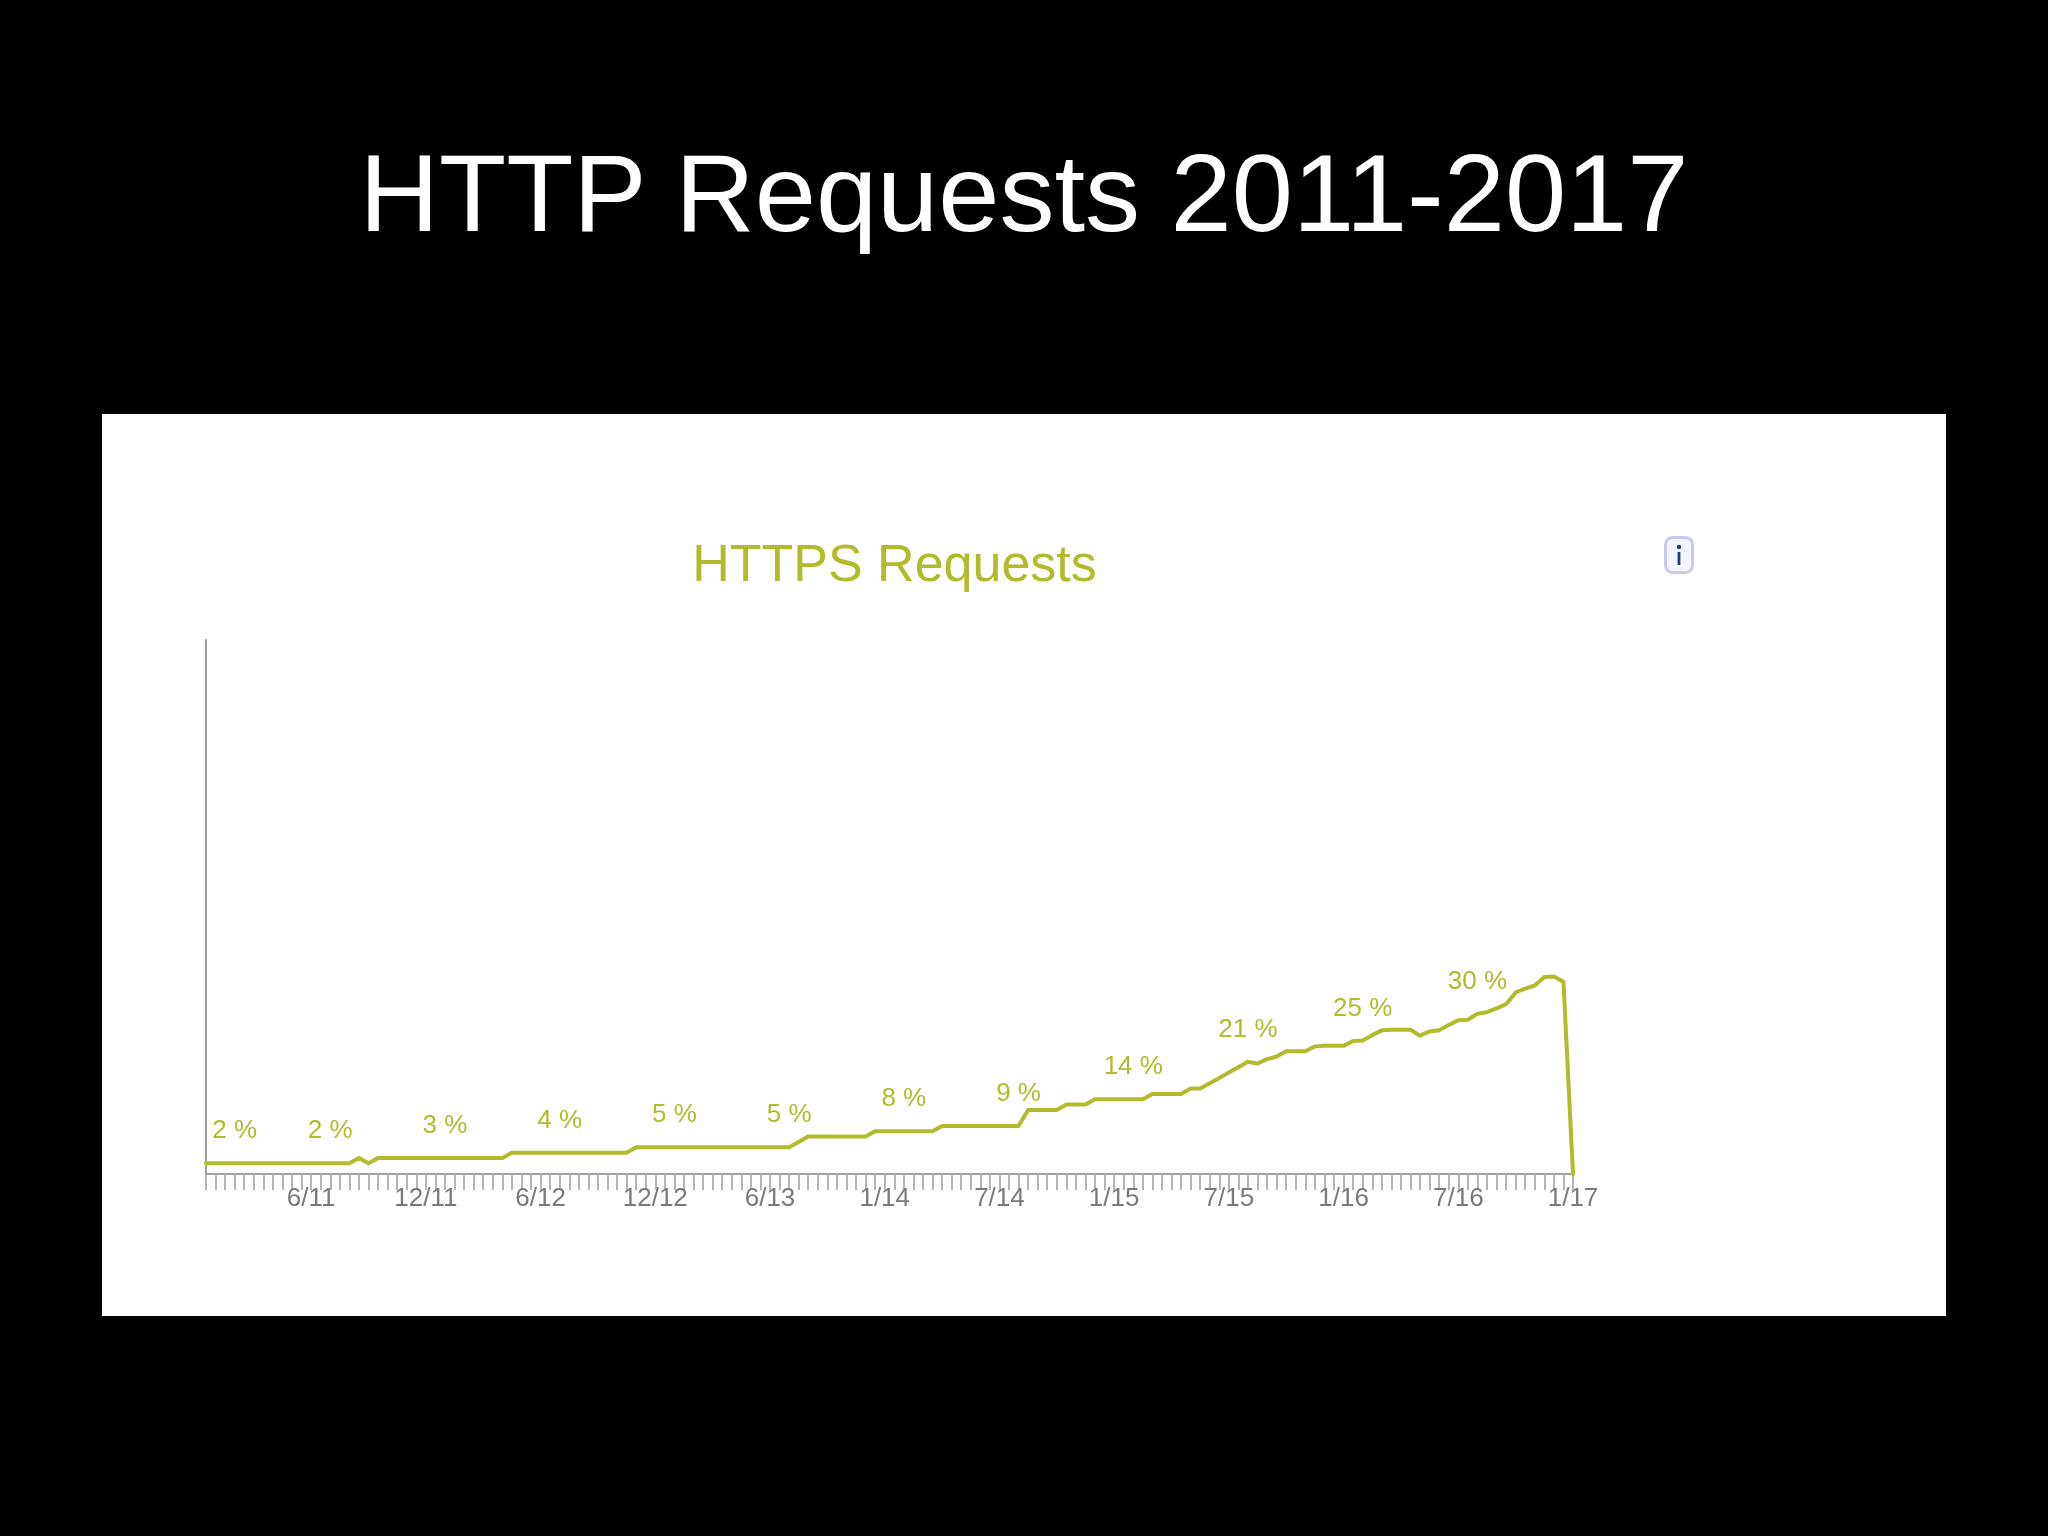 Image resolution: width=2048 pixels, height=1536 pixels. Describe the element at coordinates (885, 1197) in the screenshot. I see `x-tick-label: 1/14` at that location.